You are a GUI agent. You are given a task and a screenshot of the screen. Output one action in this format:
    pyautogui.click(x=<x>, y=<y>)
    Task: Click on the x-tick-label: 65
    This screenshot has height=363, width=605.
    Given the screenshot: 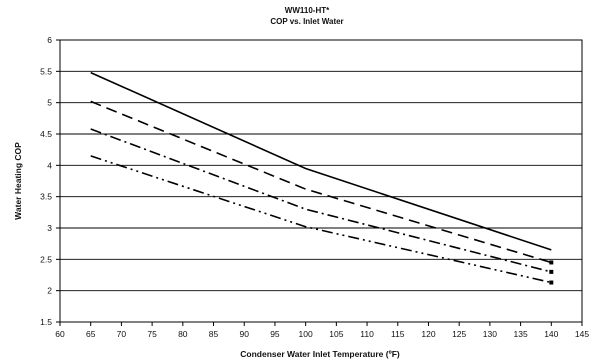 What is the action you would take?
    pyautogui.click(x=91, y=334)
    